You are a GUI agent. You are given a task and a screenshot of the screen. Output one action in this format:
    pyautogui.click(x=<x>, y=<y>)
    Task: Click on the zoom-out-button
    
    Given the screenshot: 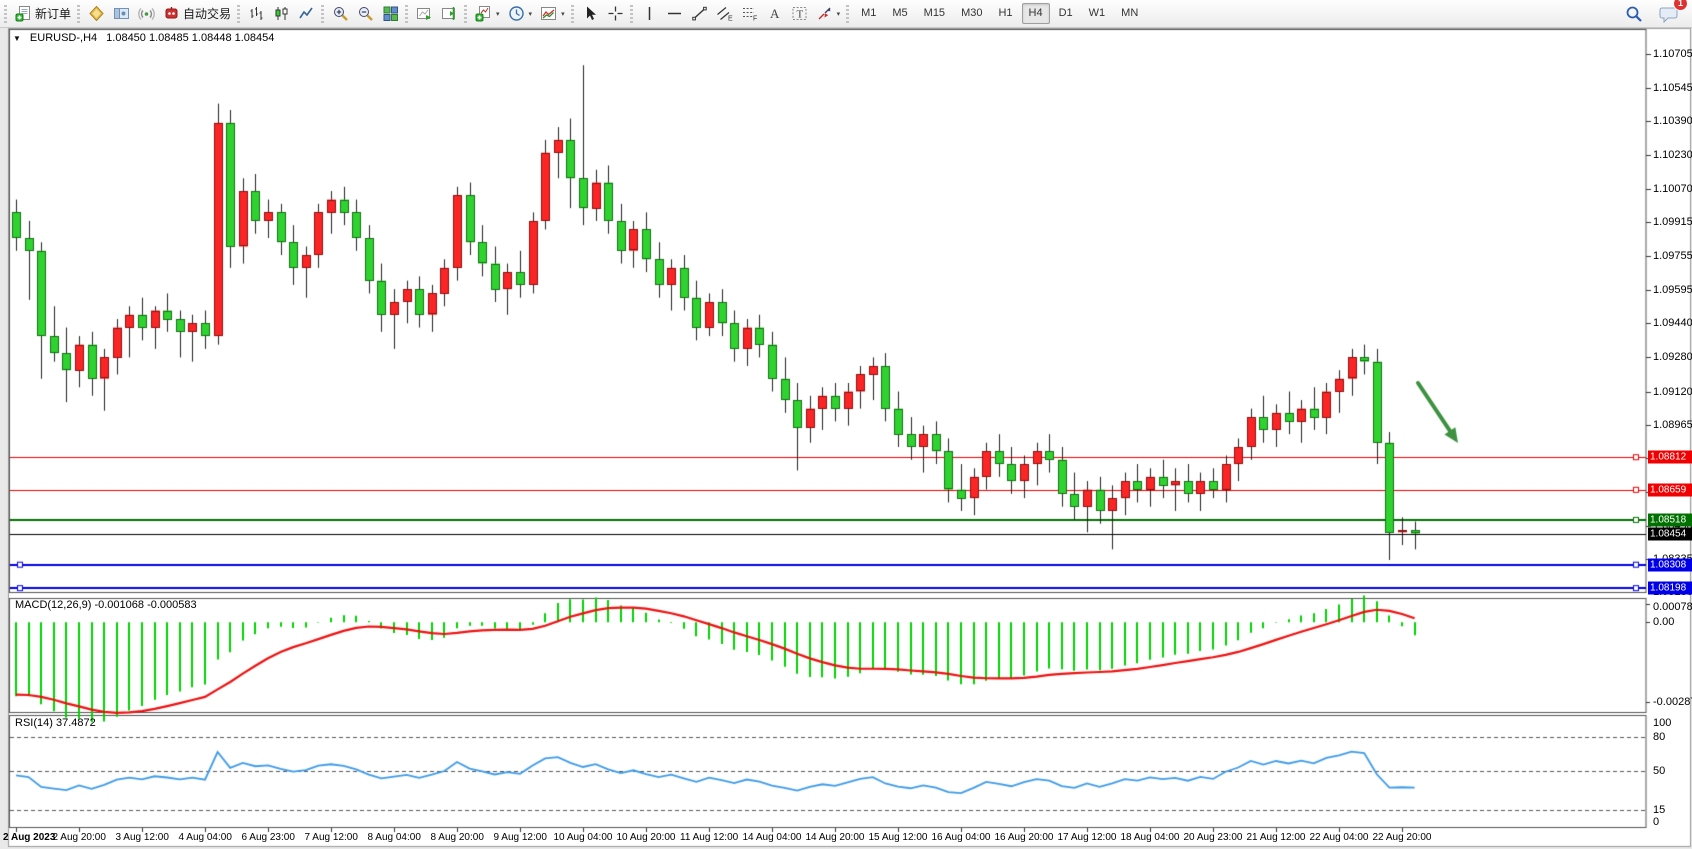 What is the action you would take?
    pyautogui.click(x=365, y=13)
    